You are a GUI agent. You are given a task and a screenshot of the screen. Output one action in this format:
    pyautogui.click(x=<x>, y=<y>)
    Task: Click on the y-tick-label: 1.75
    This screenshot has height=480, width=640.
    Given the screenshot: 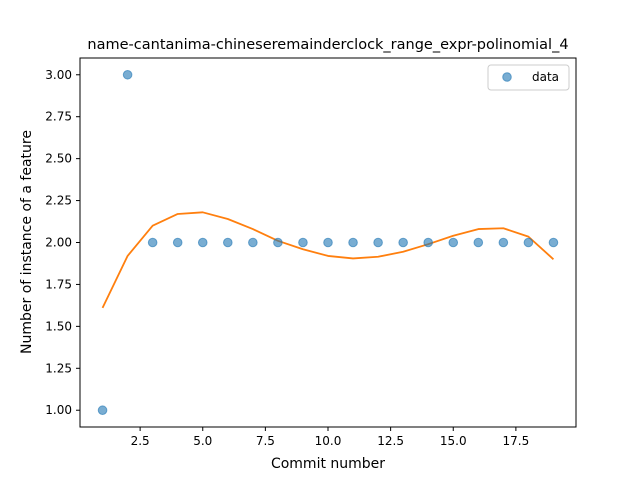 What is the action you would take?
    pyautogui.click(x=58, y=284)
    